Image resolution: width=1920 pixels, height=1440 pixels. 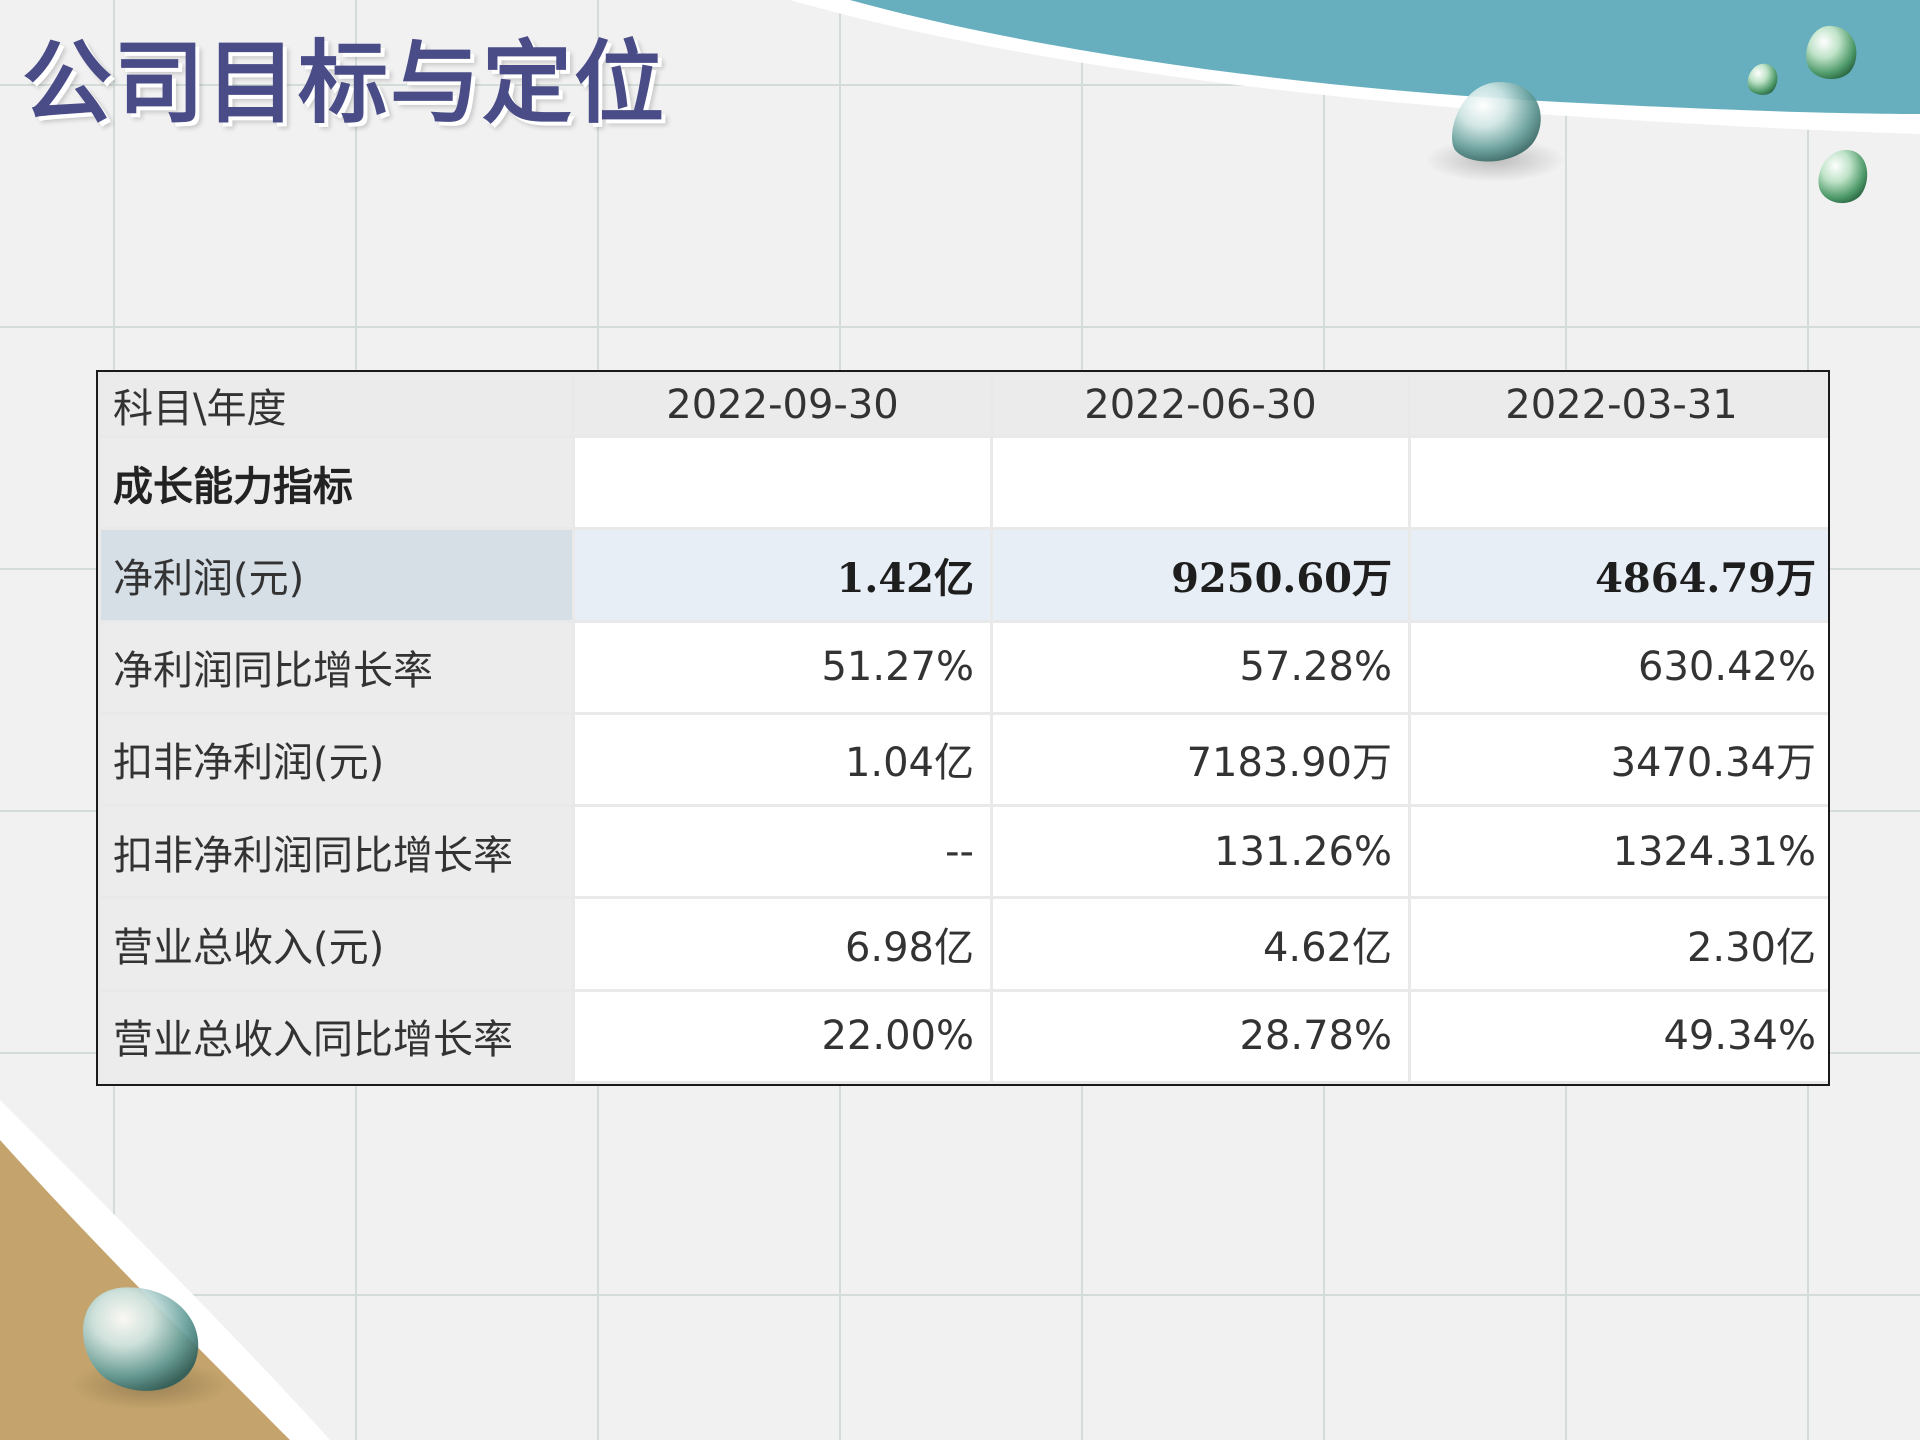 What do you see at coordinates (1200, 944) in the screenshot?
I see `cell-value: 4.62亿` at bounding box center [1200, 944].